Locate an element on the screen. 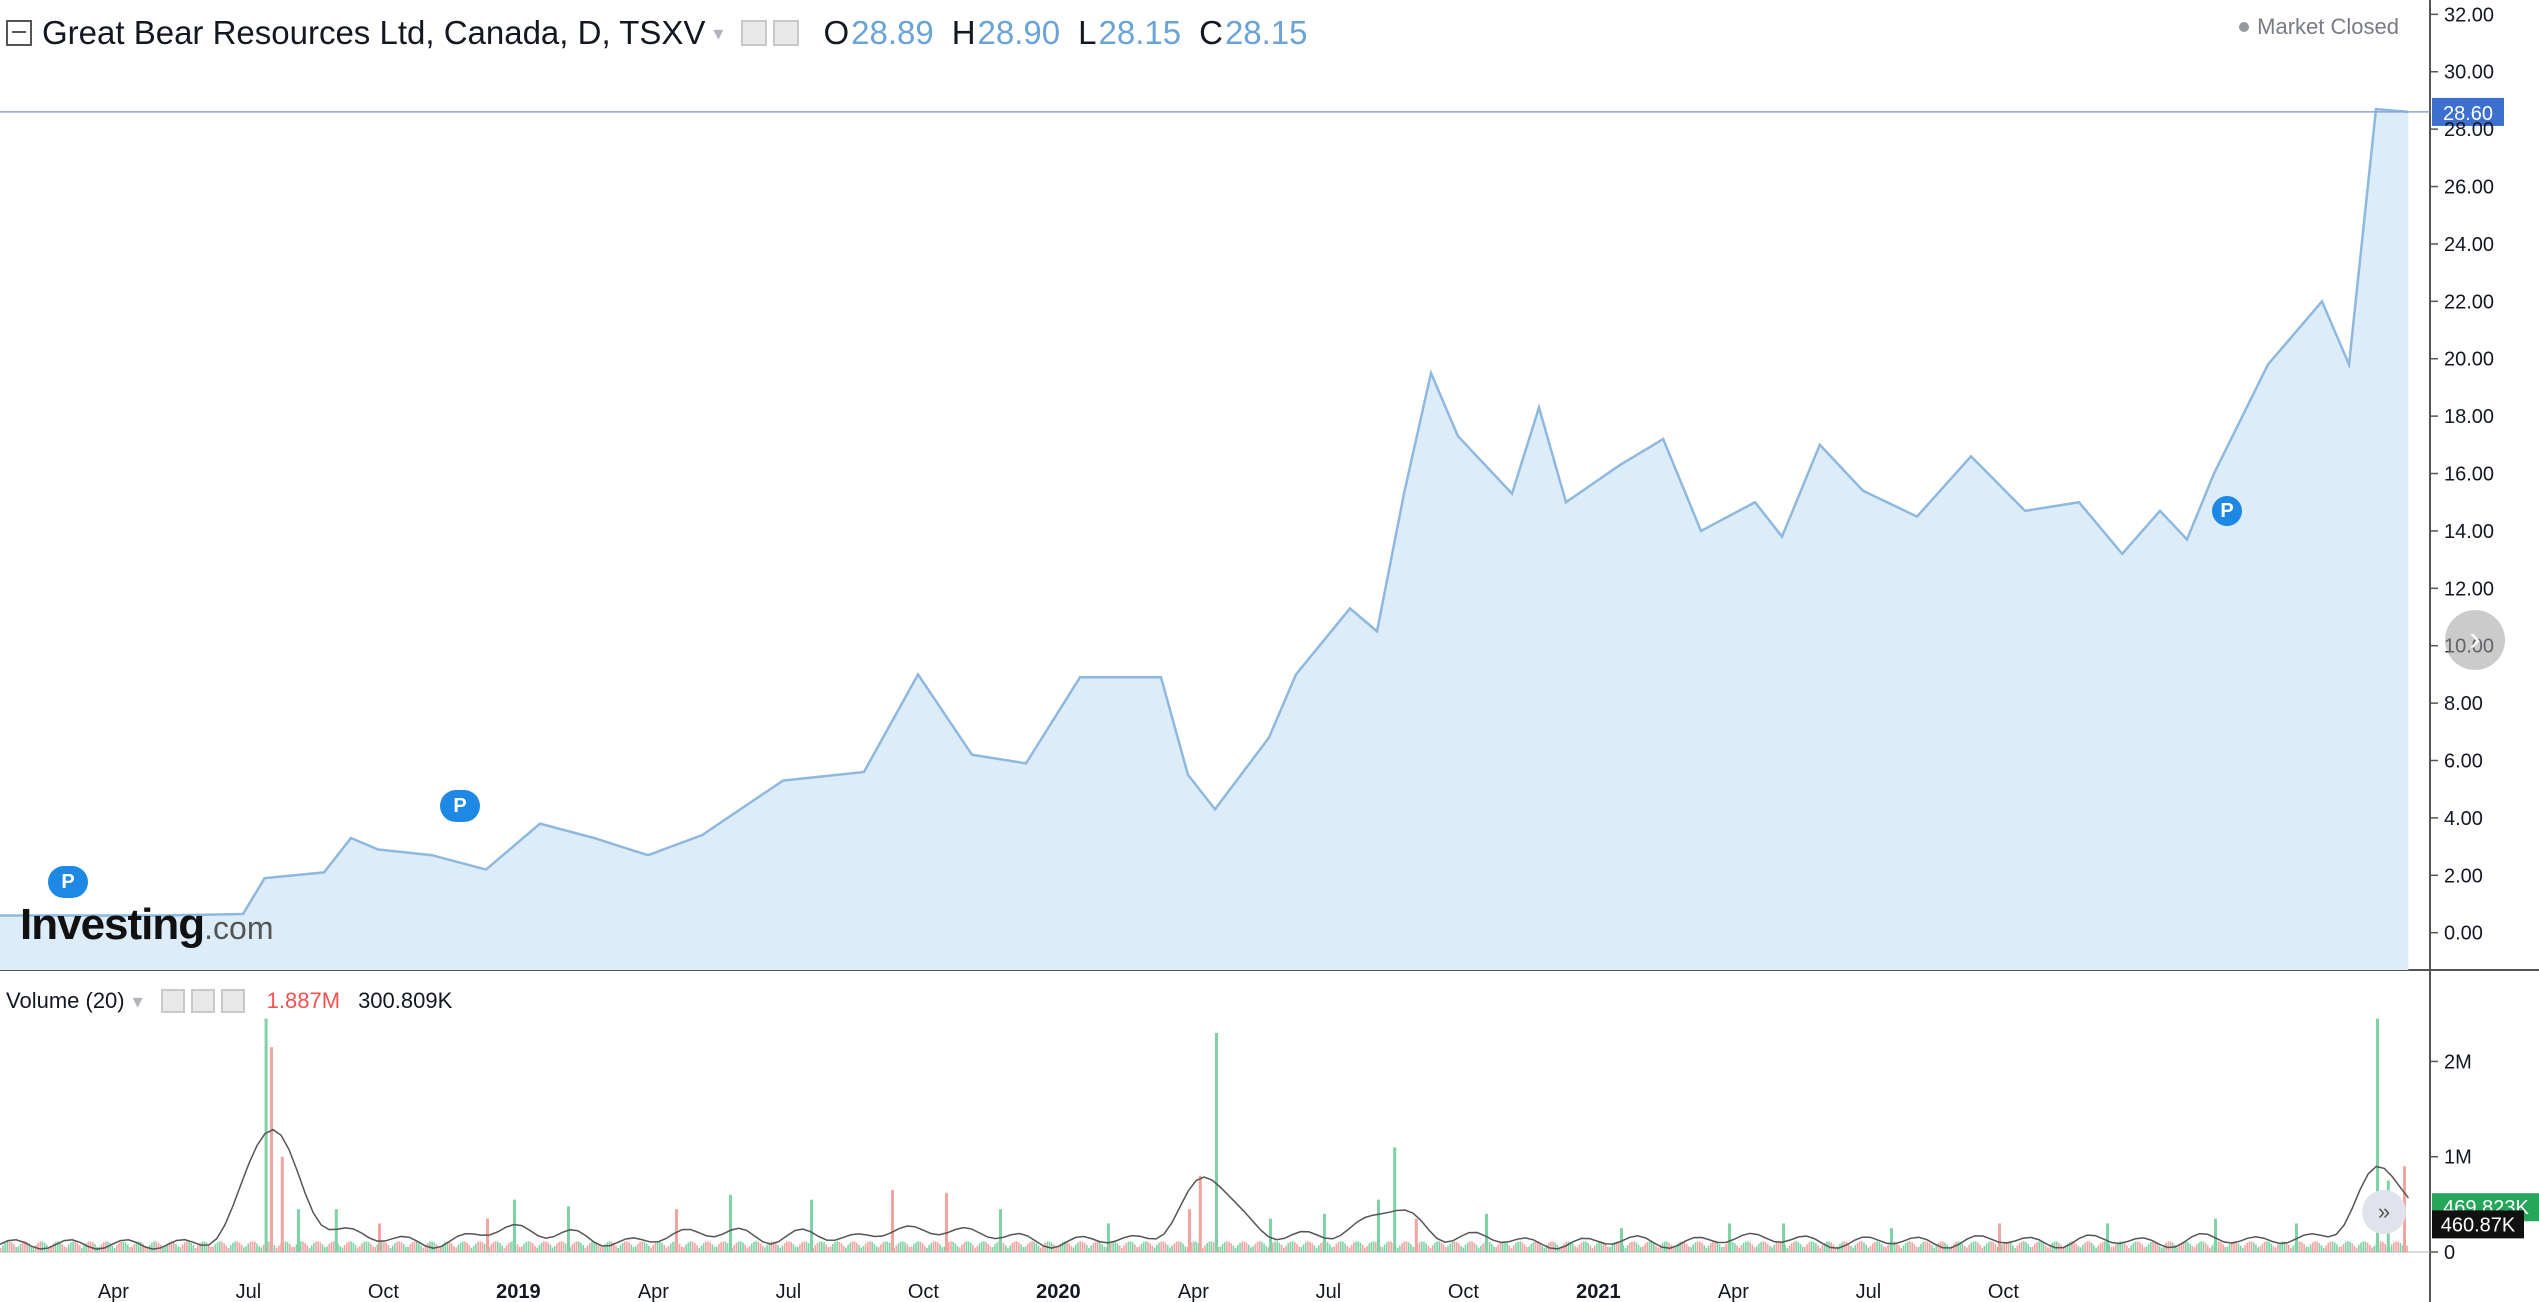  chevron-down-icon: ▾ is located at coordinates (718, 33).